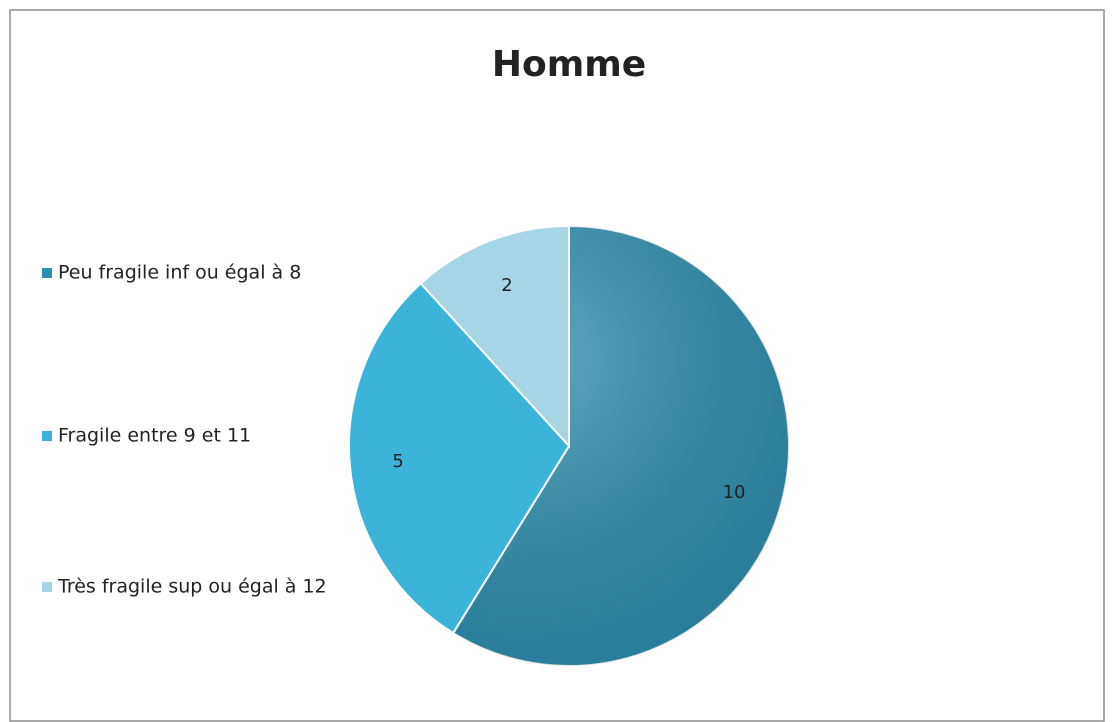 The height and width of the screenshot is (722, 1116). I want to click on chart-title: Homme, so click(569, 64).